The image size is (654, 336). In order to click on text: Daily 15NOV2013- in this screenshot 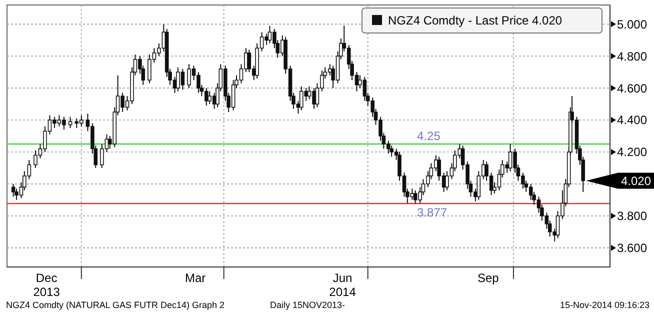, I will do `click(308, 305)`.